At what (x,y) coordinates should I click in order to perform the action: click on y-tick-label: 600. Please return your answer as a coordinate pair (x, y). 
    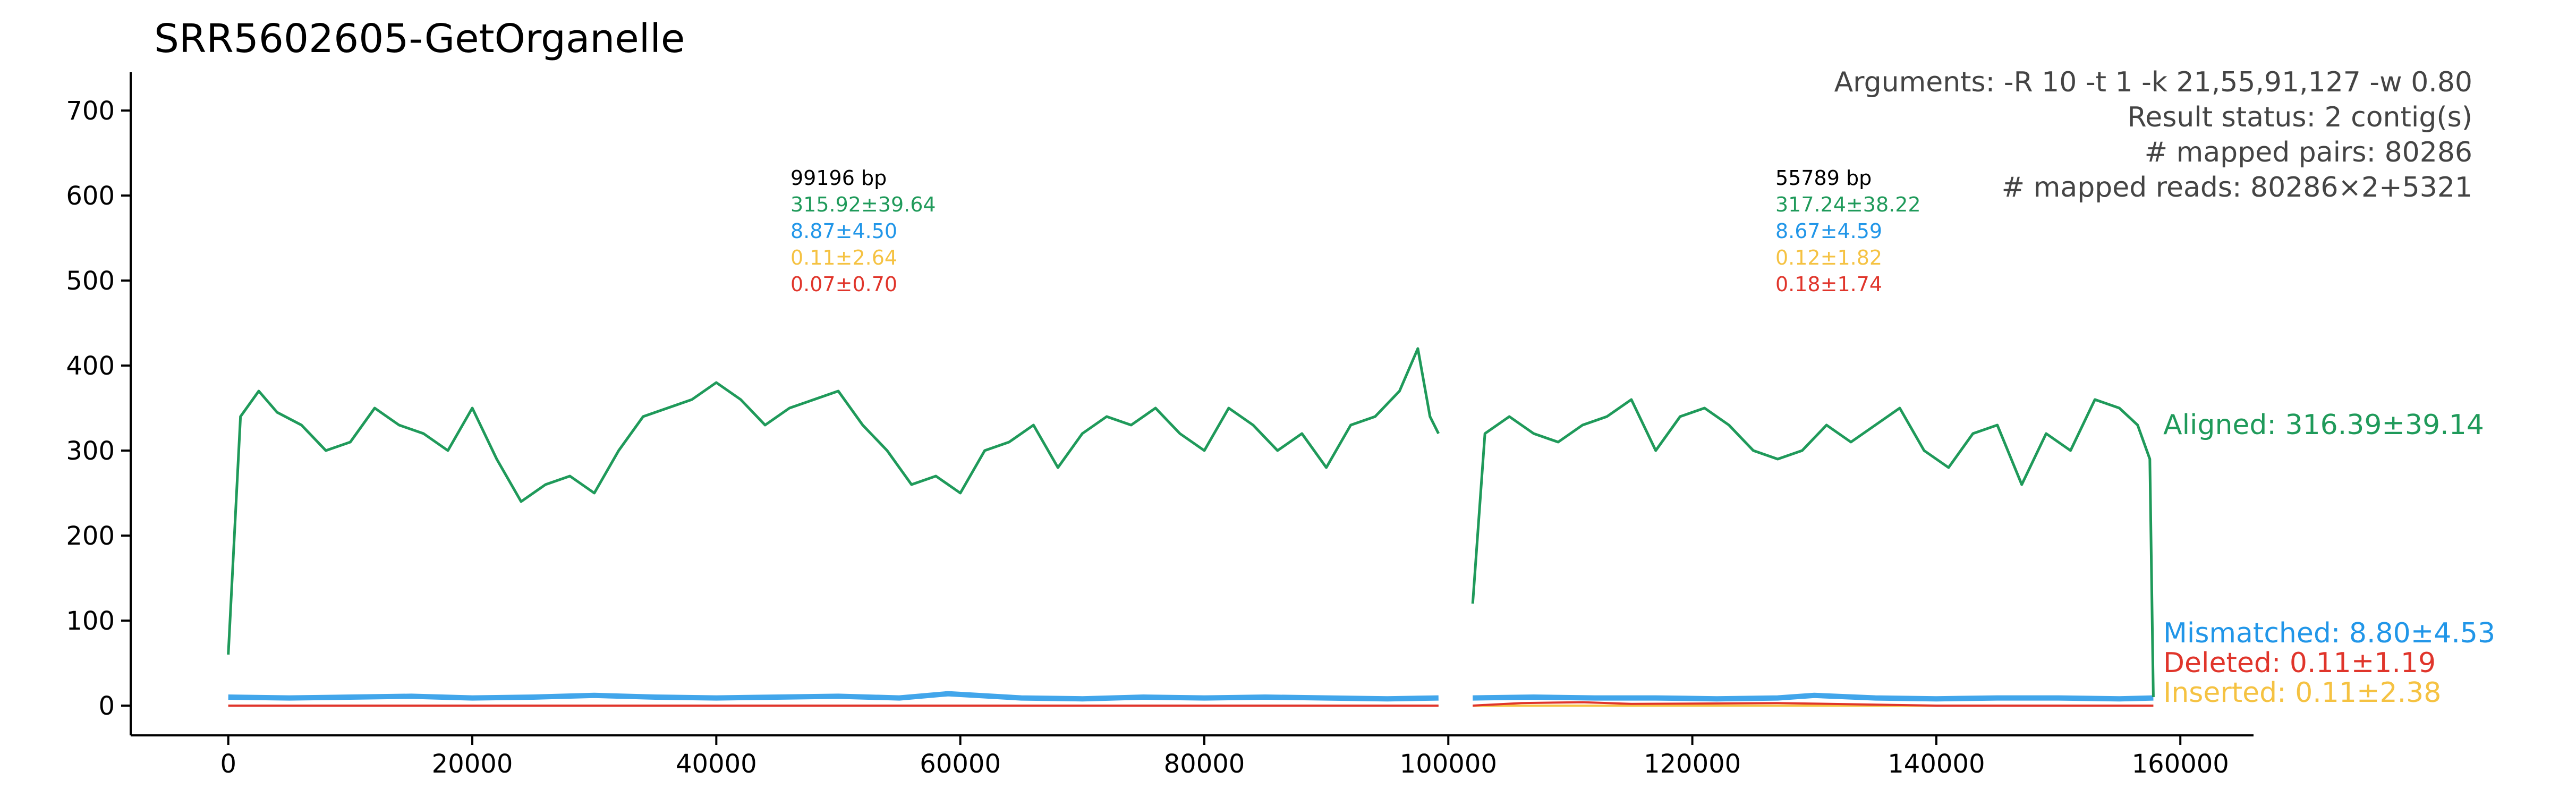
    Looking at the image, I should click on (90, 196).